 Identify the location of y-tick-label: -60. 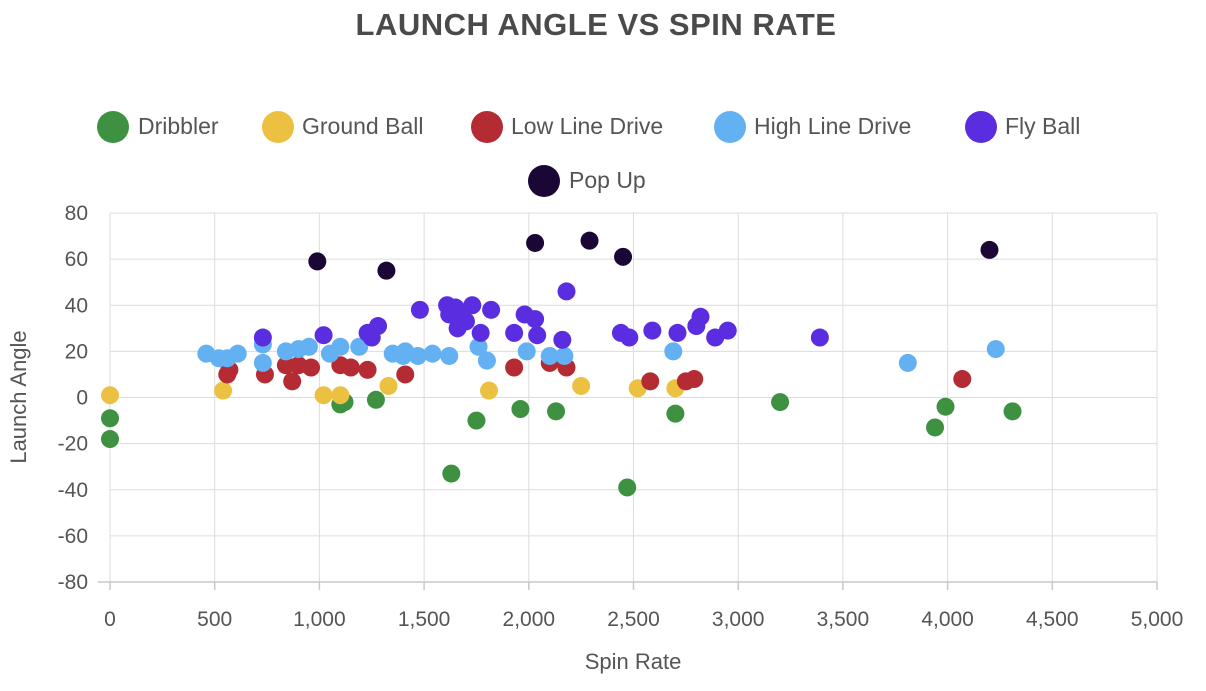
(73, 536).